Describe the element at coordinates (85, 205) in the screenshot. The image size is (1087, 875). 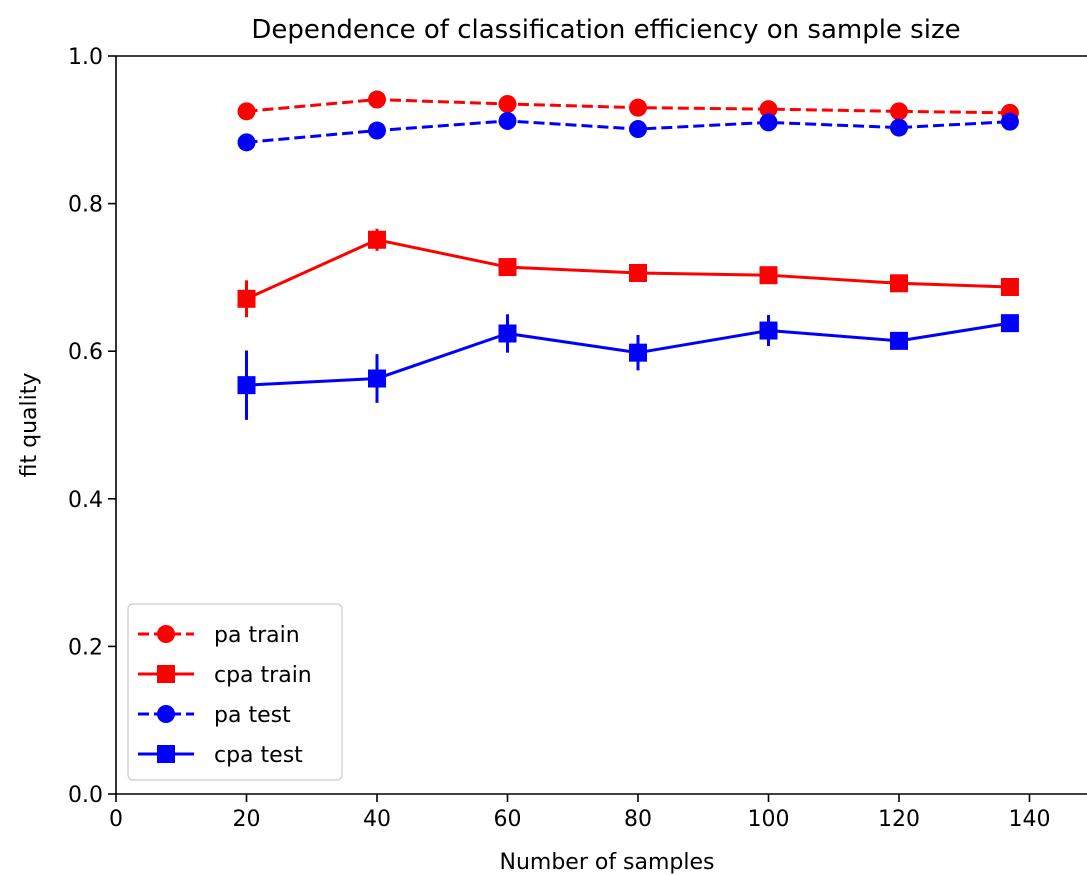
I see `y-tick-label: 0.8` at that location.